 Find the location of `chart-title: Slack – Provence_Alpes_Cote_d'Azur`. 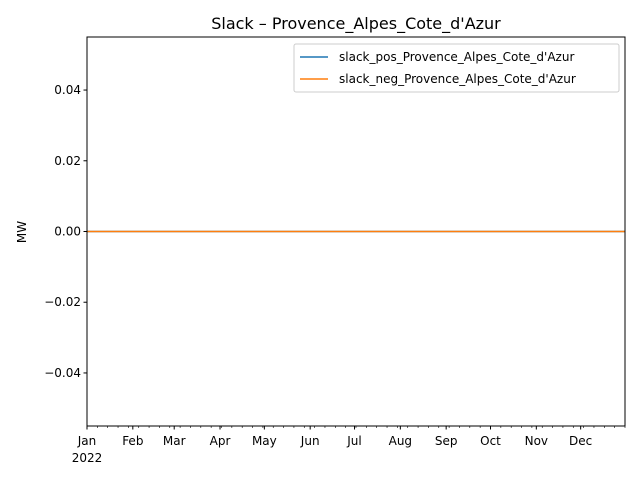

chart-title: Slack – Provence_Alpes_Cote_d'Azur is located at coordinates (356, 24).